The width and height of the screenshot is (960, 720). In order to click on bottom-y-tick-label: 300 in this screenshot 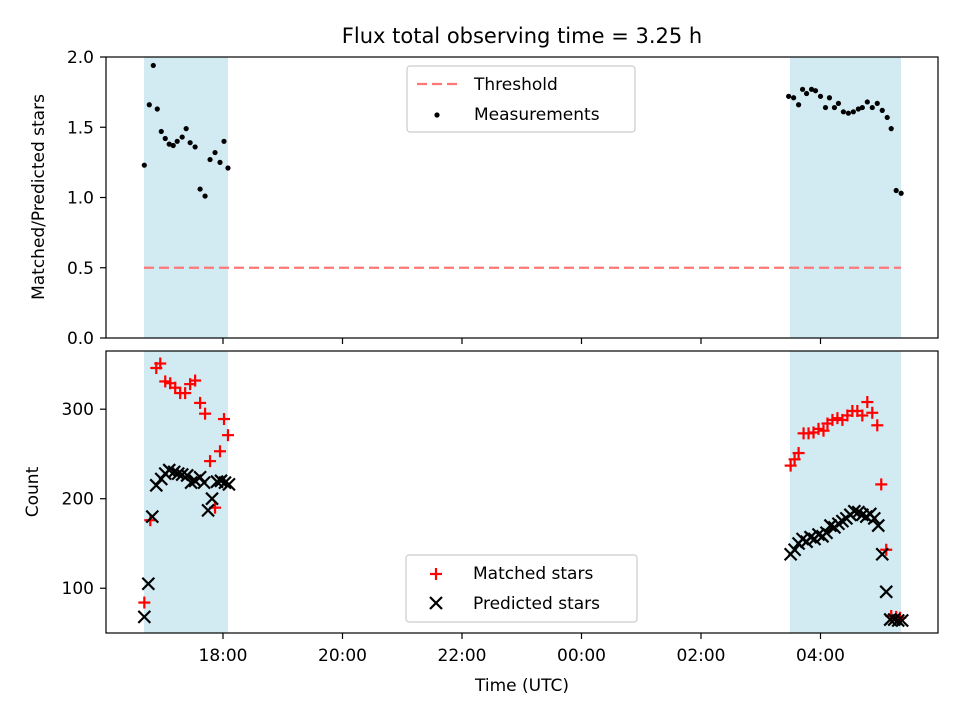, I will do `click(78, 410)`.